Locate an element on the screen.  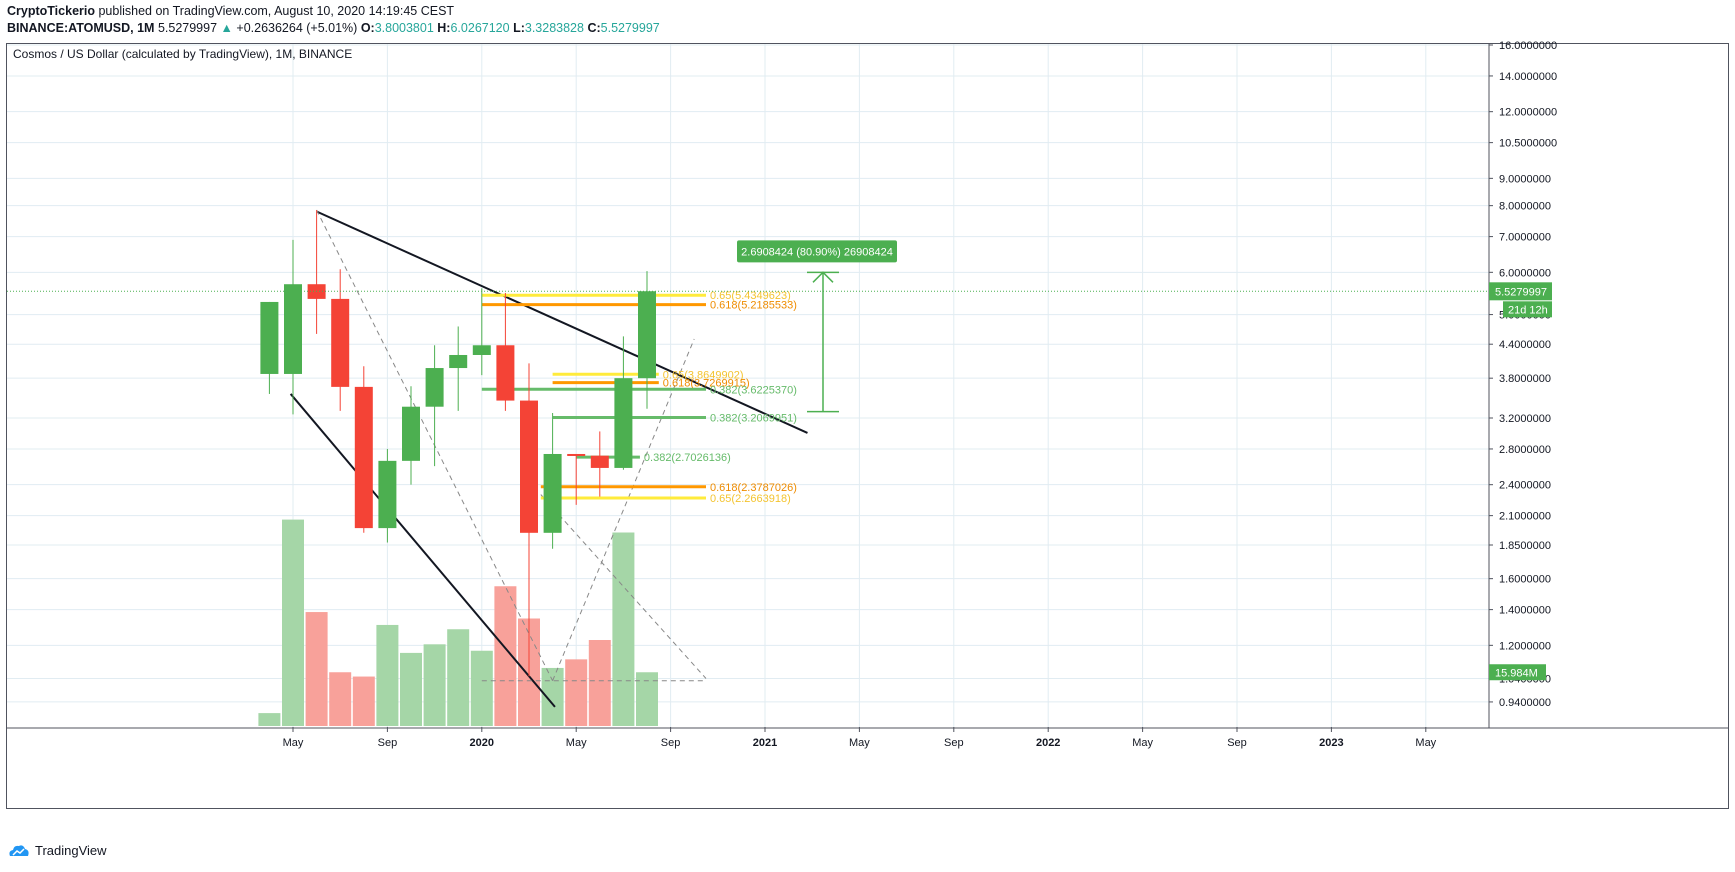
volume-badge is located at coordinates (1517, 672).